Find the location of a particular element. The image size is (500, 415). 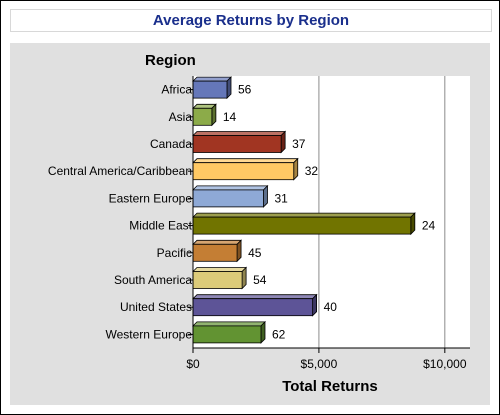

category-tick-label: Pacific is located at coordinates (174, 253).